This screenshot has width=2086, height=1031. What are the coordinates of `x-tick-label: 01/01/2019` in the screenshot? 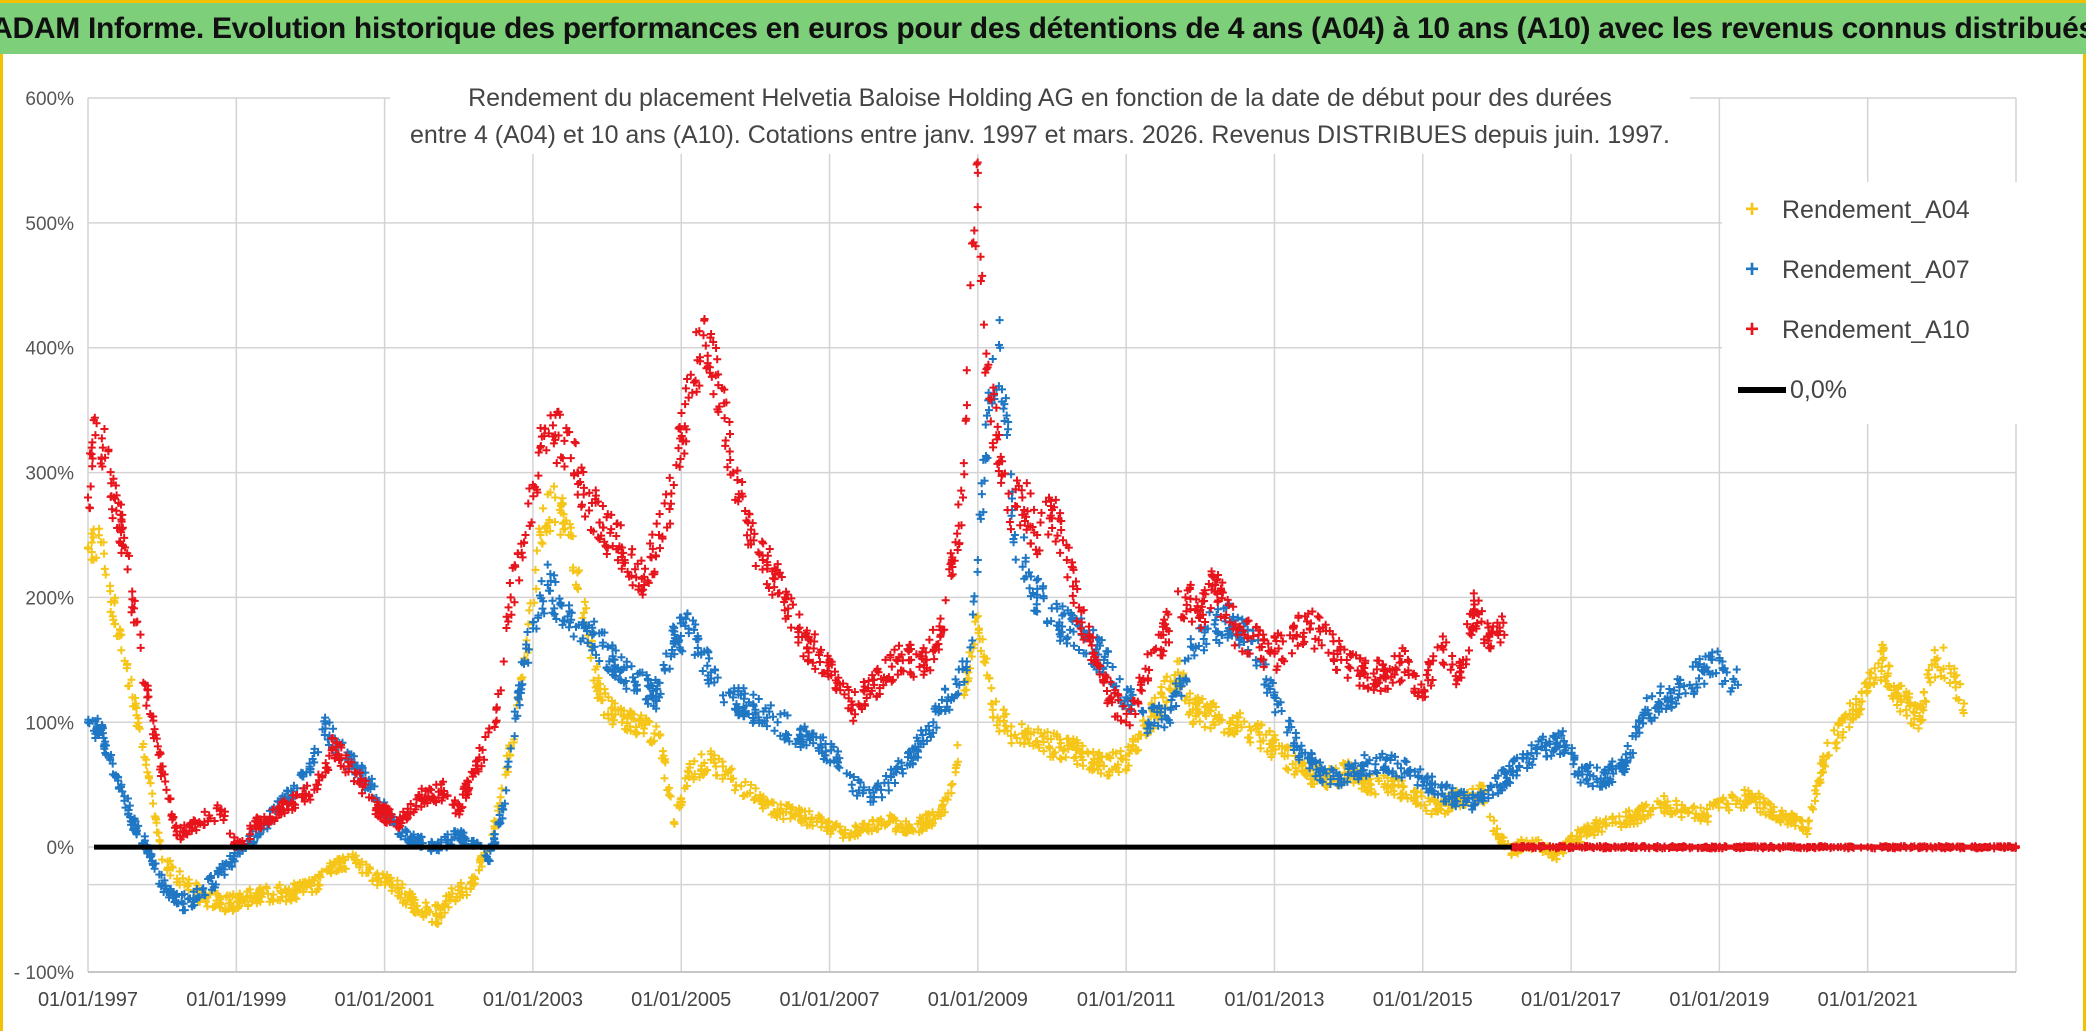 It's located at (1719, 1000).